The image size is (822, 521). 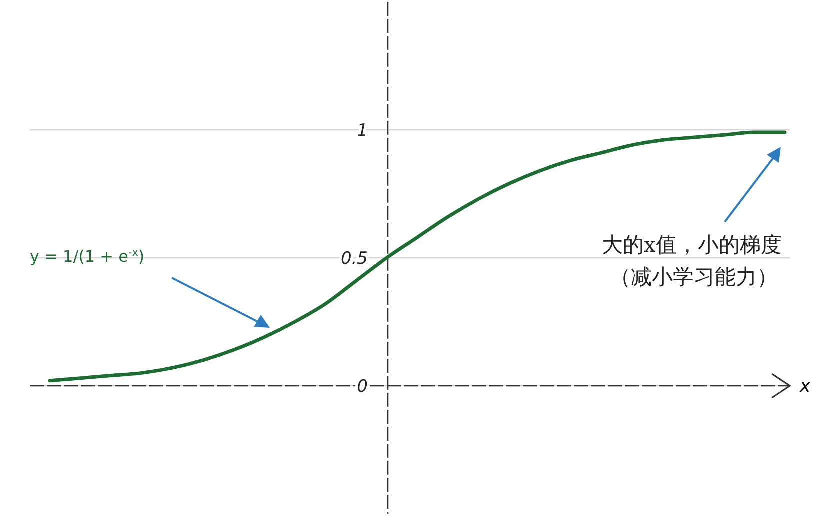 What do you see at coordinates (354, 259) in the screenshot?
I see `y-tick-label: 0.5` at bounding box center [354, 259].